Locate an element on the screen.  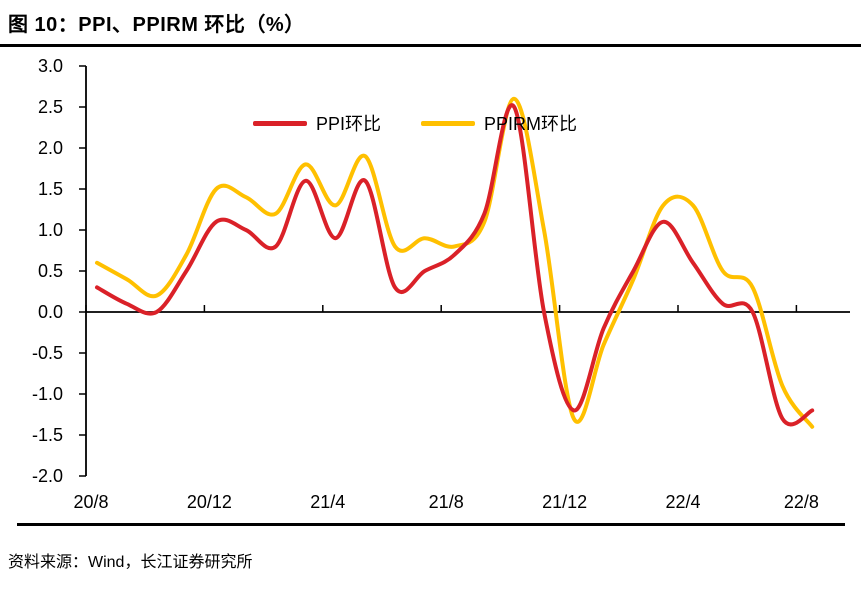
ppi-line-swatch is located at coordinates (280, 123).